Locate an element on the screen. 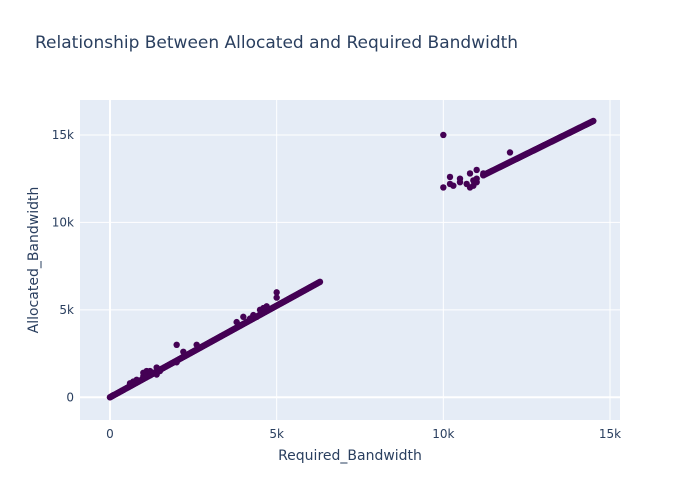 The height and width of the screenshot is (500, 700). x-tick-label: 10k is located at coordinates (443, 434).